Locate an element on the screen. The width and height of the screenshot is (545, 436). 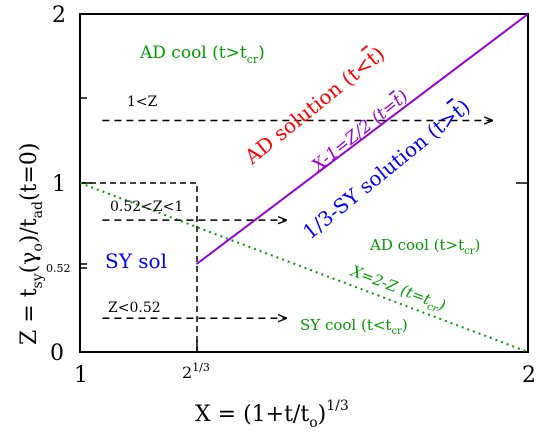
arrow-label-2: 0.52<Z<1 is located at coordinates (146, 207).